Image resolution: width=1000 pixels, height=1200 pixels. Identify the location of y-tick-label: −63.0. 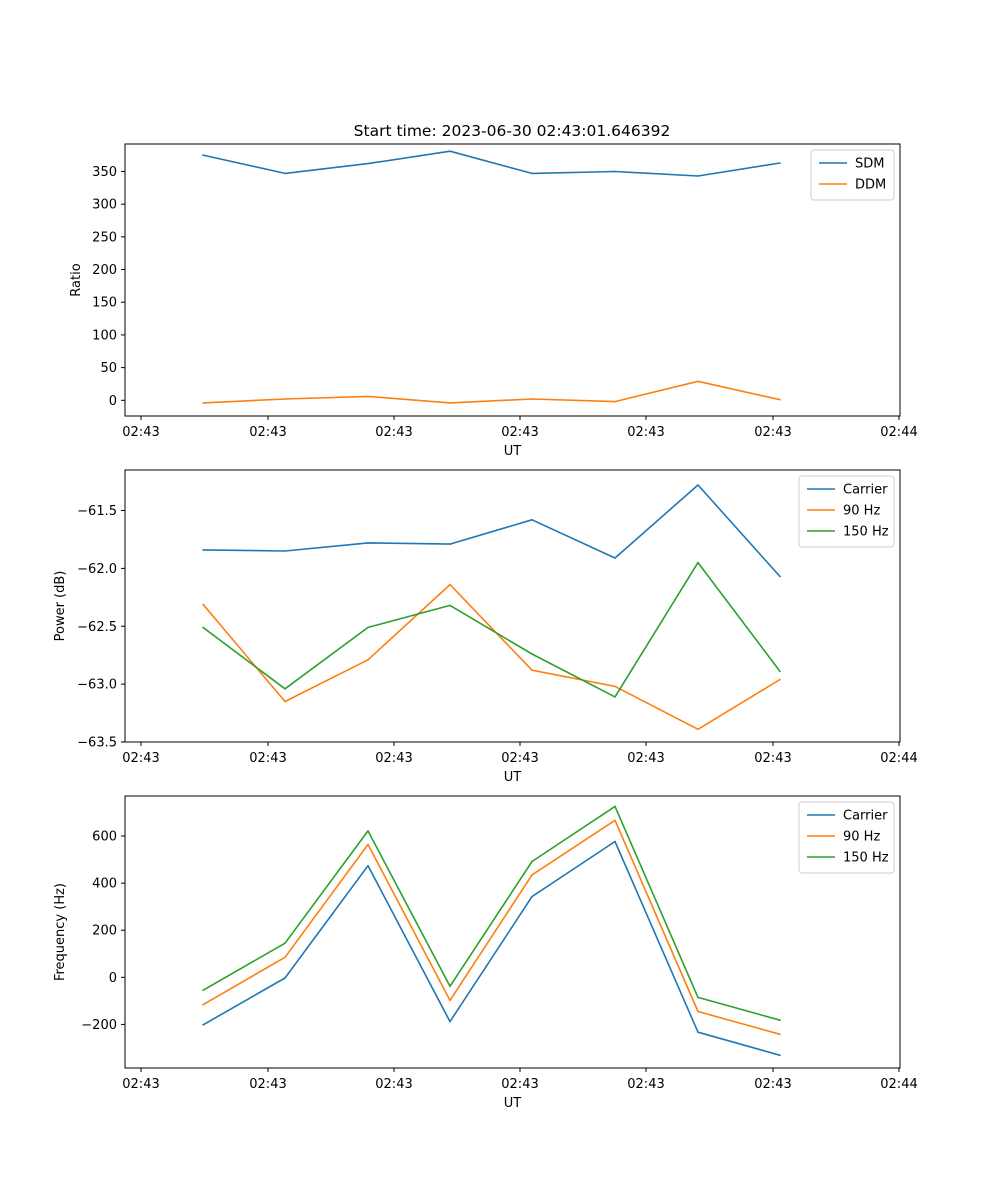
(97, 685).